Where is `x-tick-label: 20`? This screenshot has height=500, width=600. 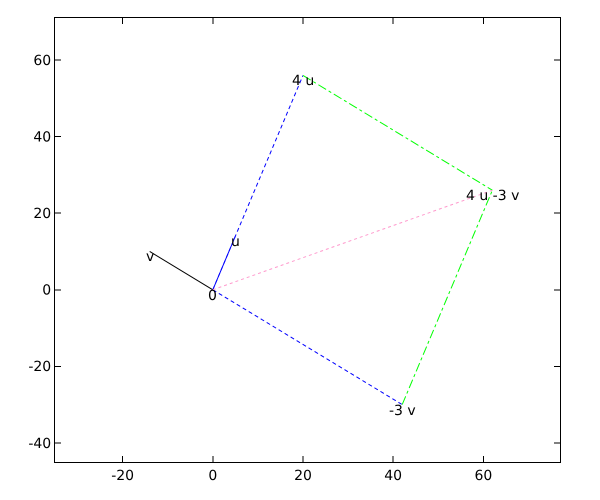
x-tick-label: 20 is located at coordinates (303, 476).